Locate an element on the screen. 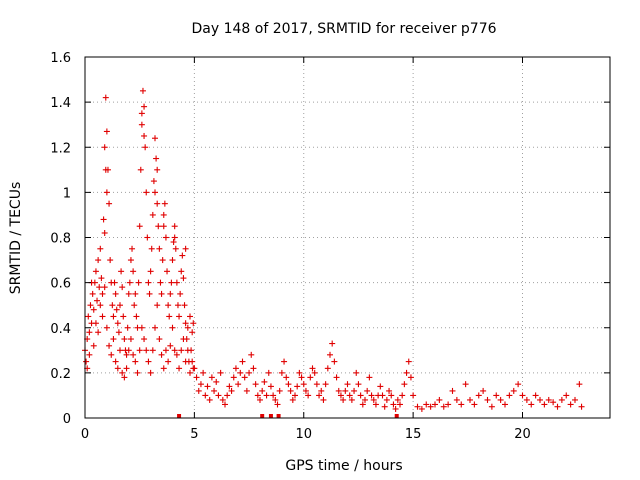 Image resolution: width=640 pixels, height=480 pixels. y-tick-label: 0.6 is located at coordinates (60, 284).